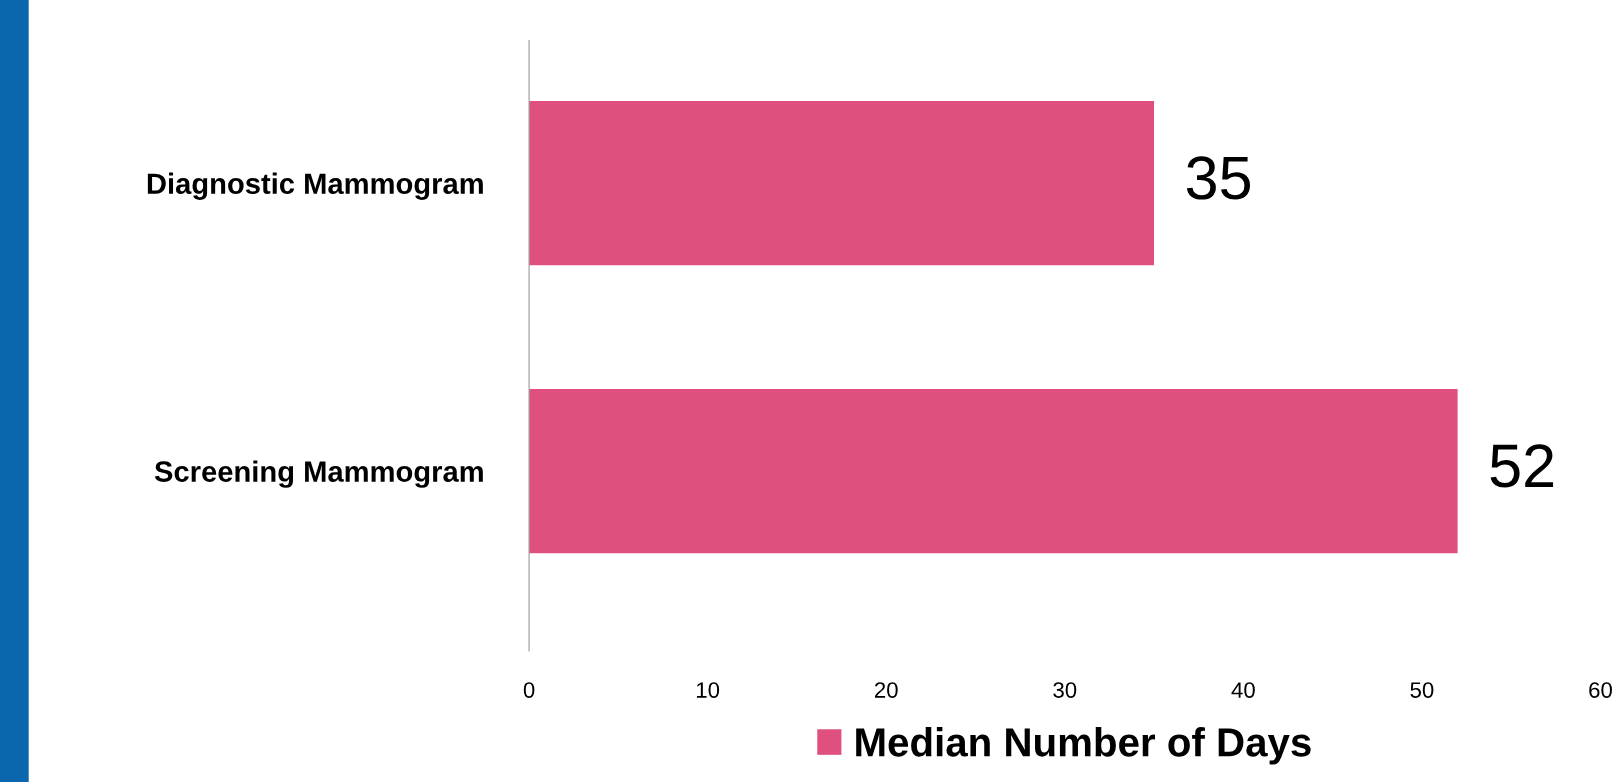  I want to click on data-label: 35, so click(1218, 178).